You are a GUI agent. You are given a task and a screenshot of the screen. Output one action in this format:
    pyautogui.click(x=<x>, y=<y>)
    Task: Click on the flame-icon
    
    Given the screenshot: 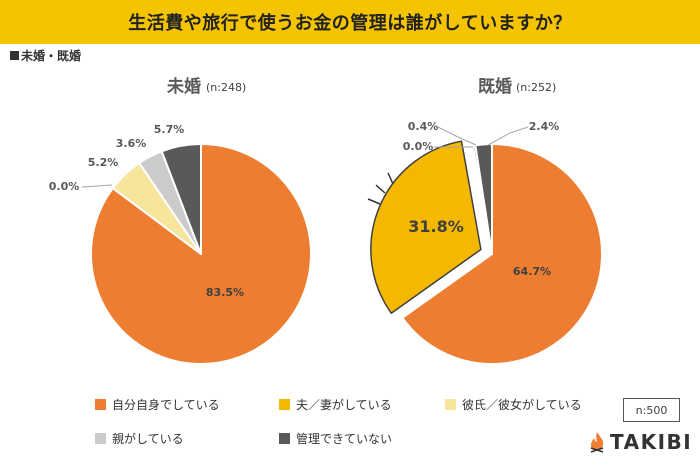 What is the action you would take?
    pyautogui.click(x=597, y=442)
    